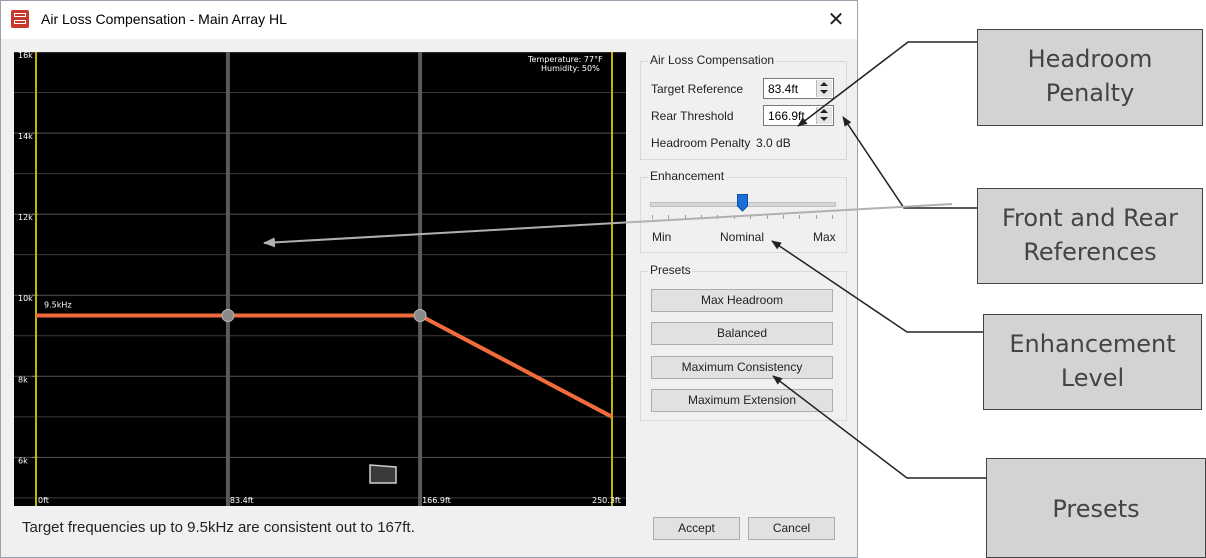  I want to click on cancel-button: Cancel, so click(791, 528).